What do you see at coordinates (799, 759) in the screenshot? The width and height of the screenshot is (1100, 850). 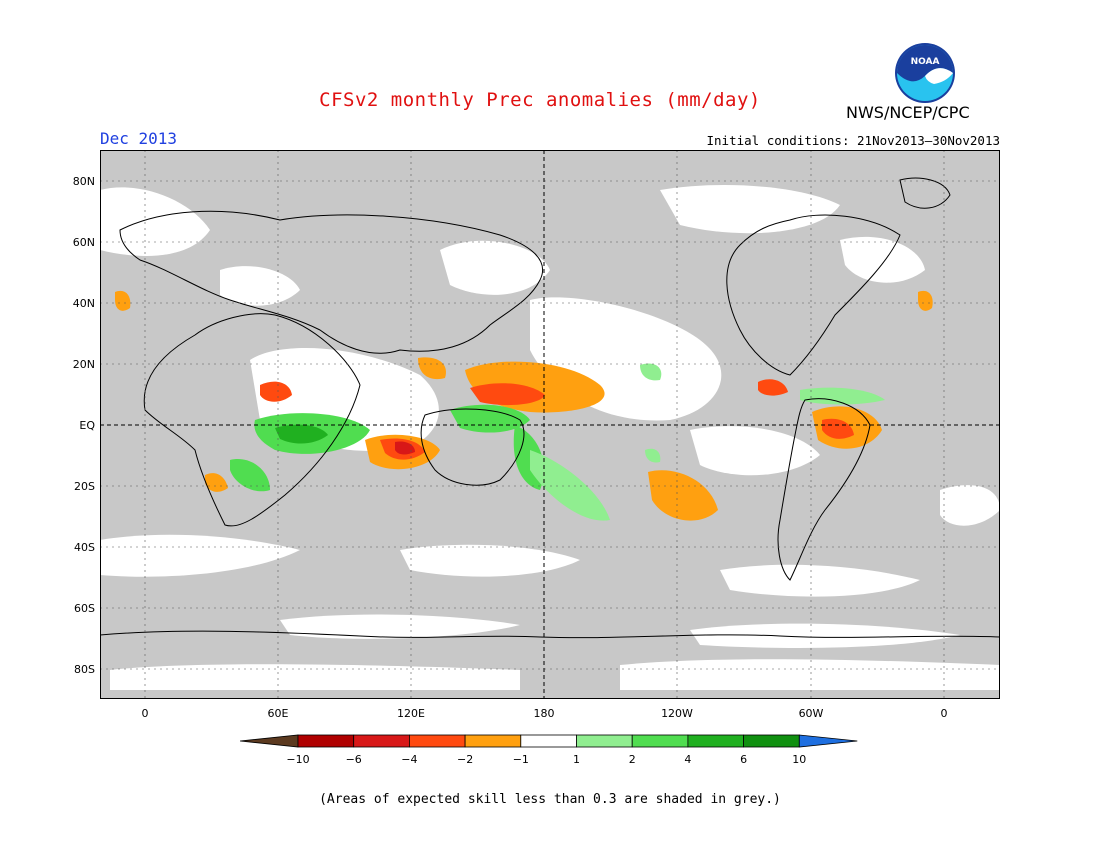 I see `colorbar-tick-label: 10` at bounding box center [799, 759].